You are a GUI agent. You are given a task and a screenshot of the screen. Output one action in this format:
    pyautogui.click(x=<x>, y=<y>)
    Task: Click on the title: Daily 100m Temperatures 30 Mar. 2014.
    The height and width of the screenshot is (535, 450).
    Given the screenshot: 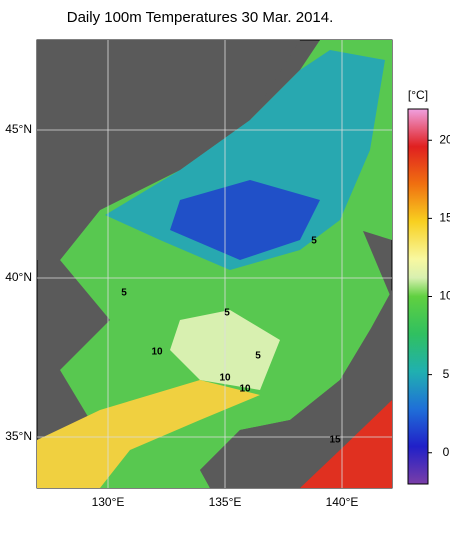 What is the action you would take?
    pyautogui.click(x=200, y=17)
    